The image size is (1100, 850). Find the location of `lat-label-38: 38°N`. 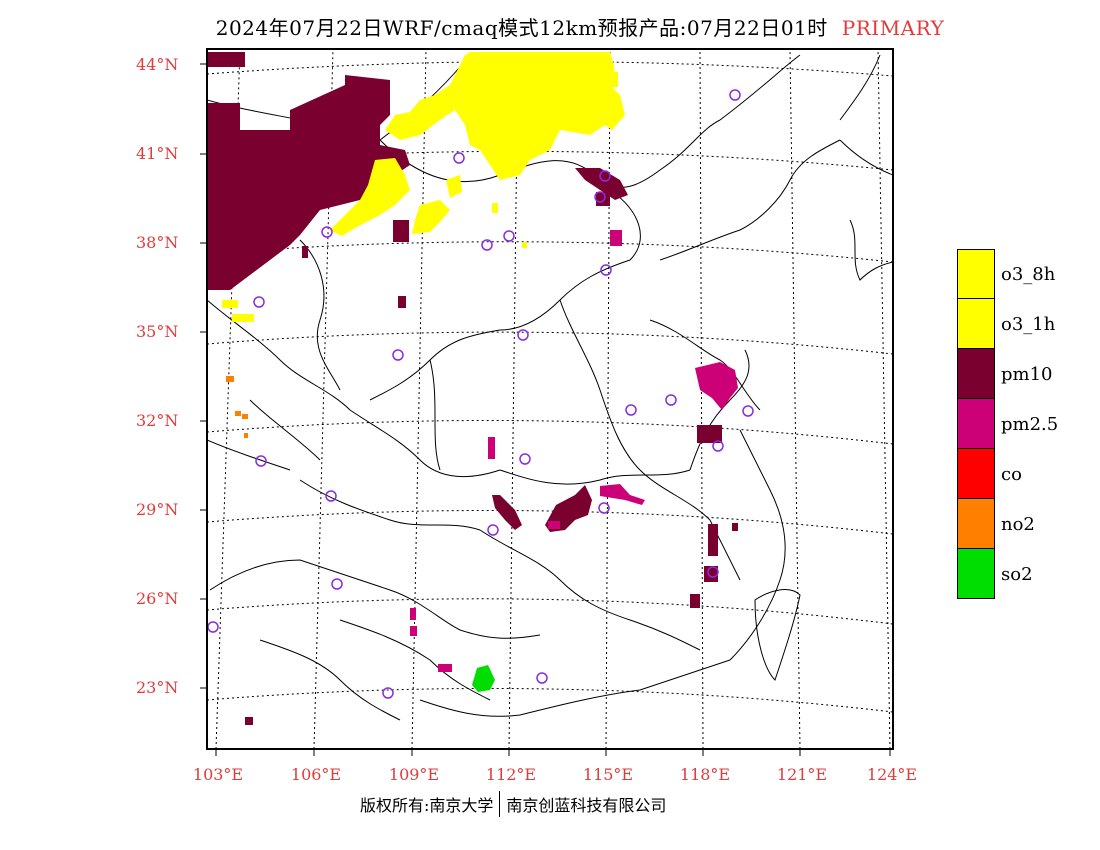

lat-label-38: 38°N is located at coordinates (157, 242).